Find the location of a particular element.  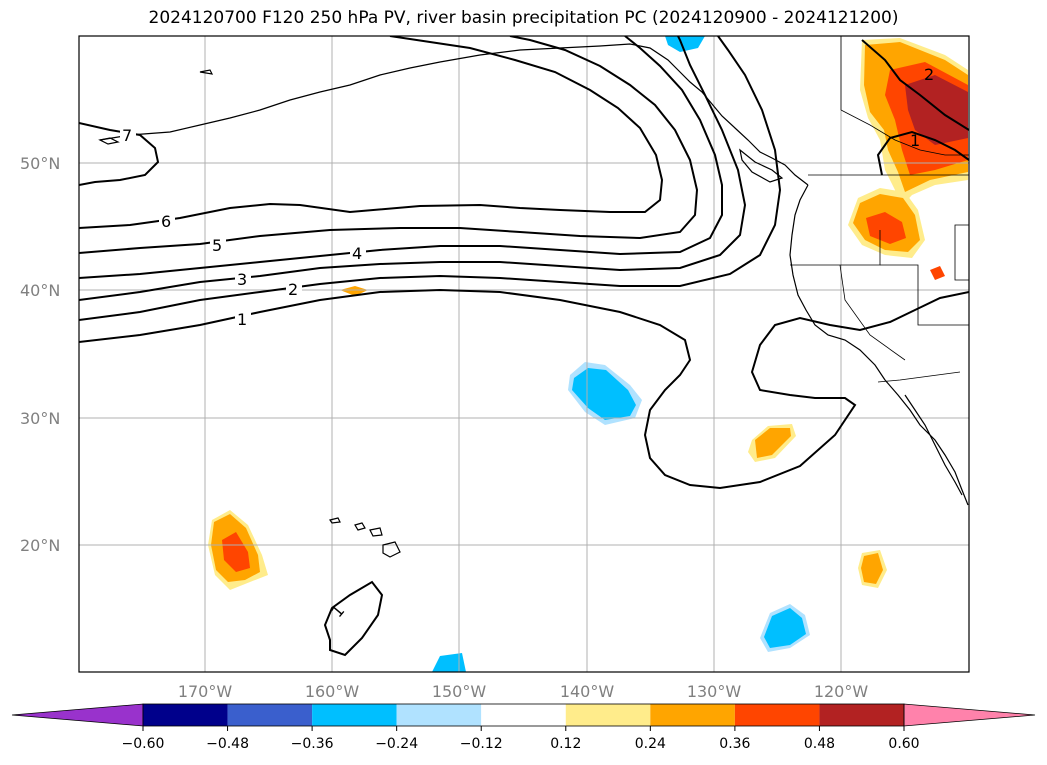

colorbar-tick-label: −0.48 is located at coordinates (227, 744).